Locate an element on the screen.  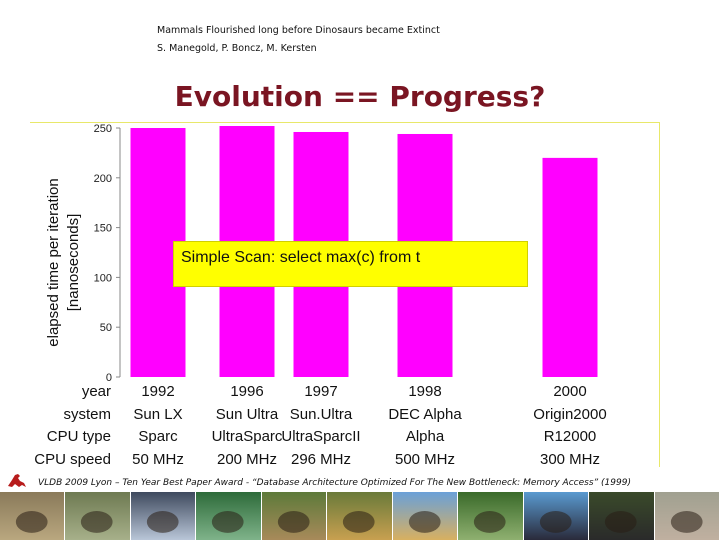
y-axis-label: elapsed time per iteration [nanoseconds] is located at coordinates (63, 262).